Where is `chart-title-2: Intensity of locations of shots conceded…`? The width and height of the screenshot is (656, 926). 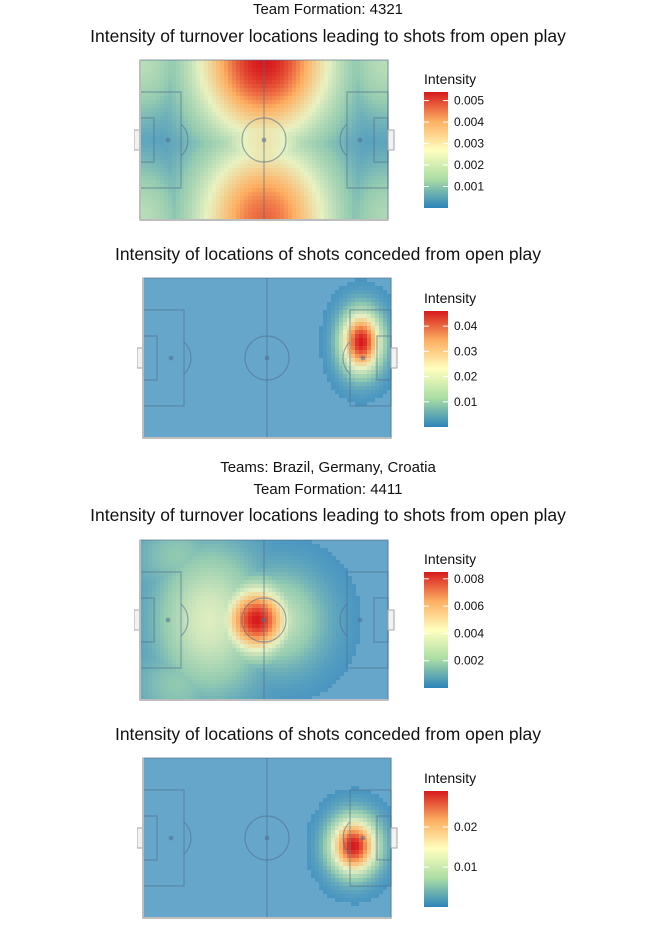
chart-title-2: Intensity of locations of shots conceded… is located at coordinates (328, 254).